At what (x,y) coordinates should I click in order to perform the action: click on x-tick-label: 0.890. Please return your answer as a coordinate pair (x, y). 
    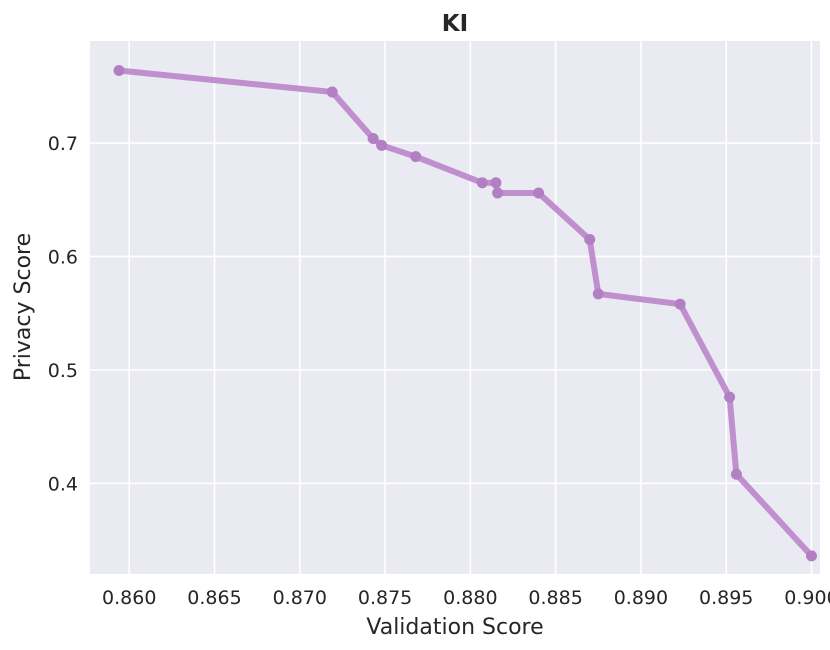
    Looking at the image, I should click on (641, 598).